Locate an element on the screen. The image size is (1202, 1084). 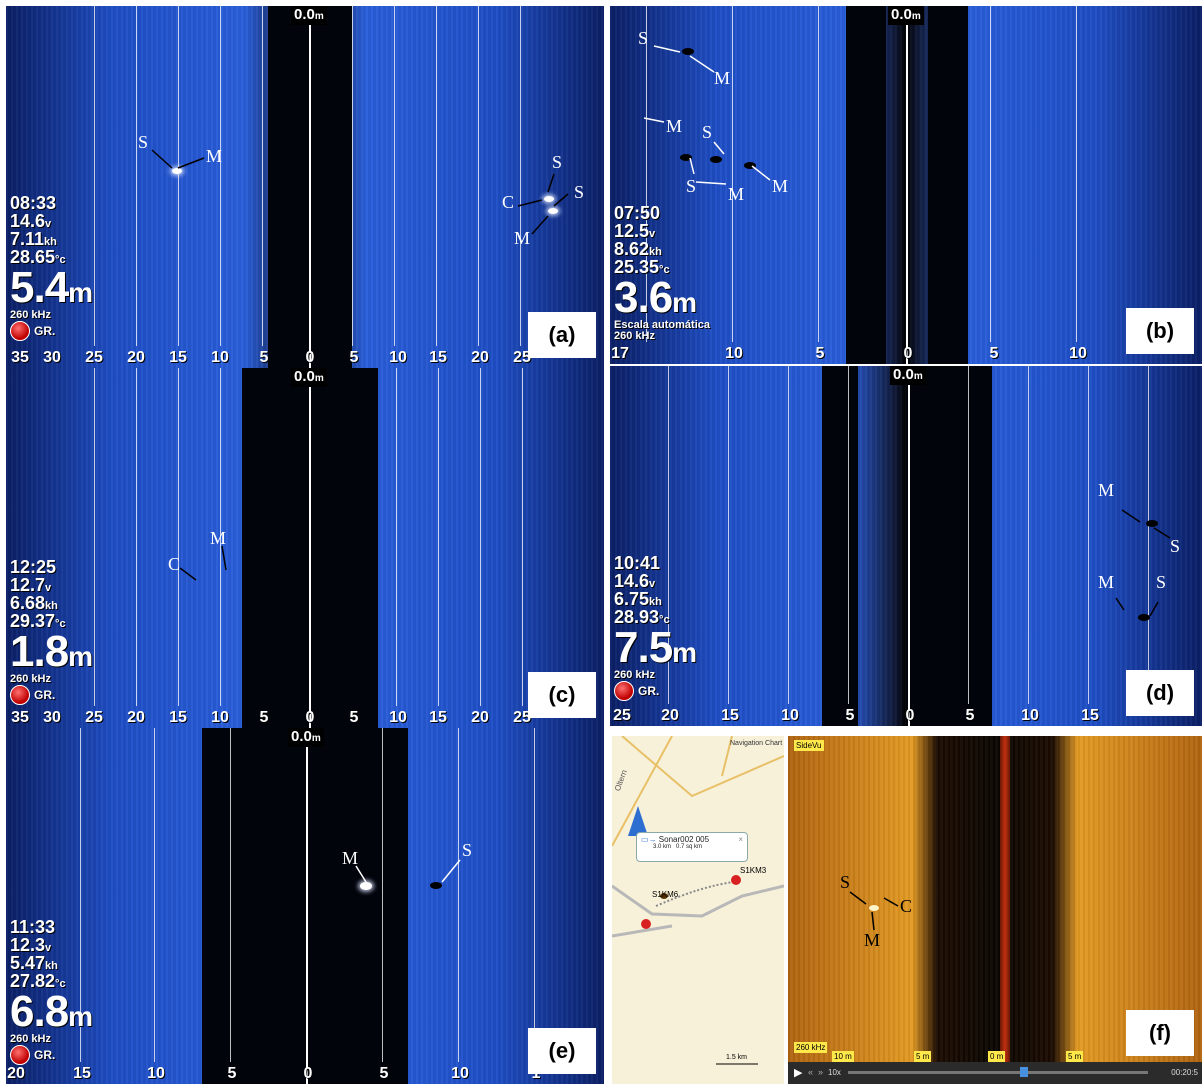
playback-bar: ▶ « » 10x 00:20:5 is located at coordinates (995, 1073).